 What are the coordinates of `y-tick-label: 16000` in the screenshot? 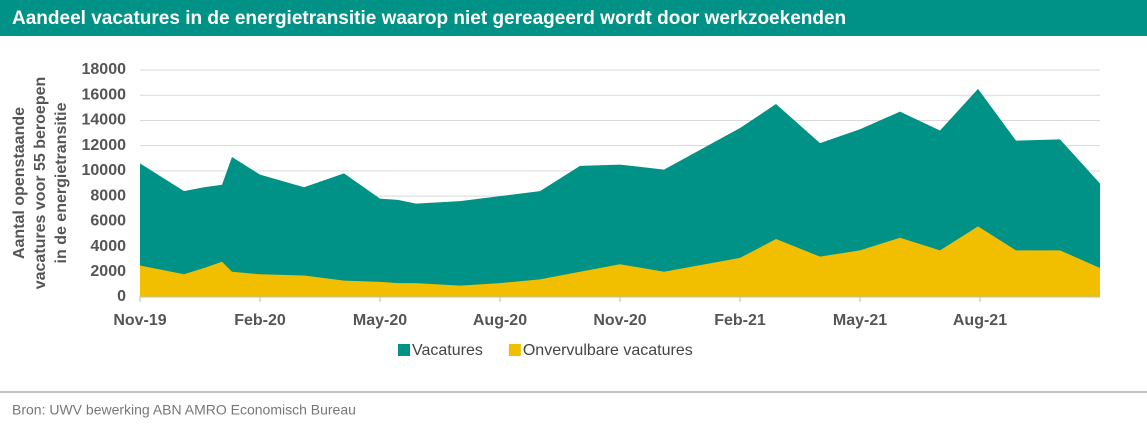 It's located at (104, 94).